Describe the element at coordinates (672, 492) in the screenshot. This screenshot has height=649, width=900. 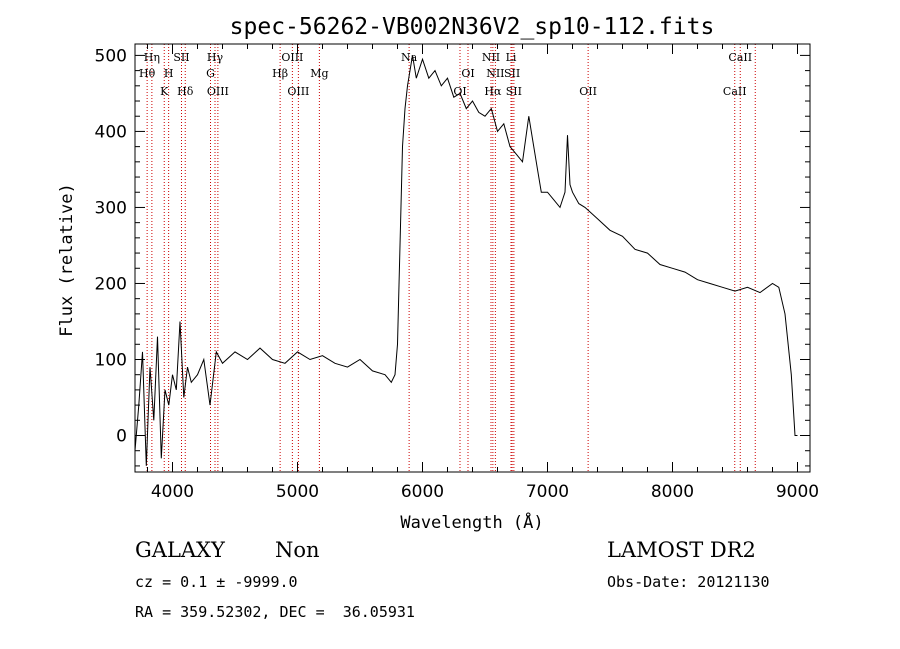
I see `x-tick-label: 8000` at that location.